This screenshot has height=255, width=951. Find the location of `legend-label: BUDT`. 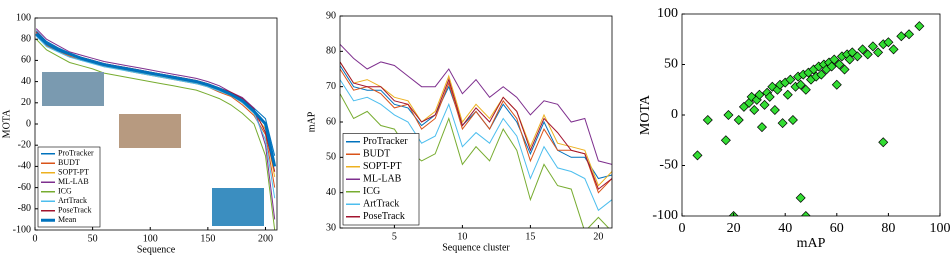

legend-label: BUDT is located at coordinates (376, 154).